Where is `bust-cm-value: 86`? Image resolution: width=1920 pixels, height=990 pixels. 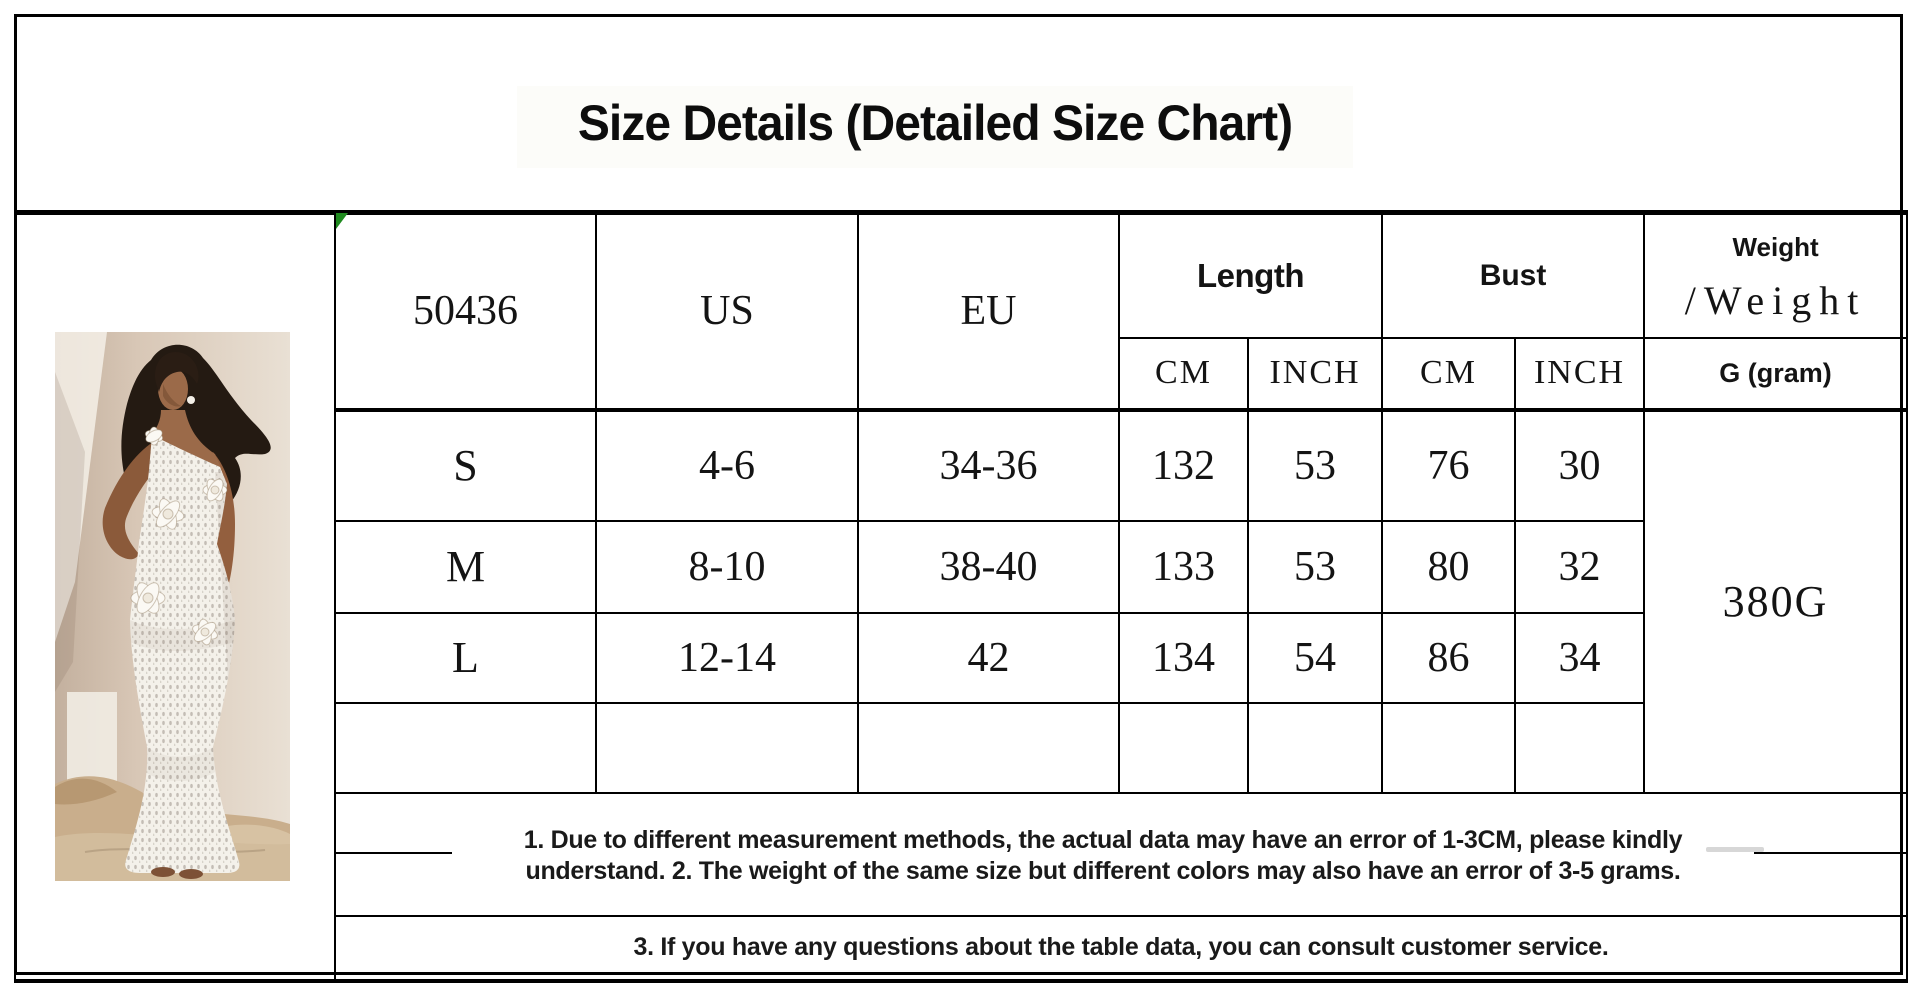 bust-cm-value: 86 is located at coordinates (1449, 657).